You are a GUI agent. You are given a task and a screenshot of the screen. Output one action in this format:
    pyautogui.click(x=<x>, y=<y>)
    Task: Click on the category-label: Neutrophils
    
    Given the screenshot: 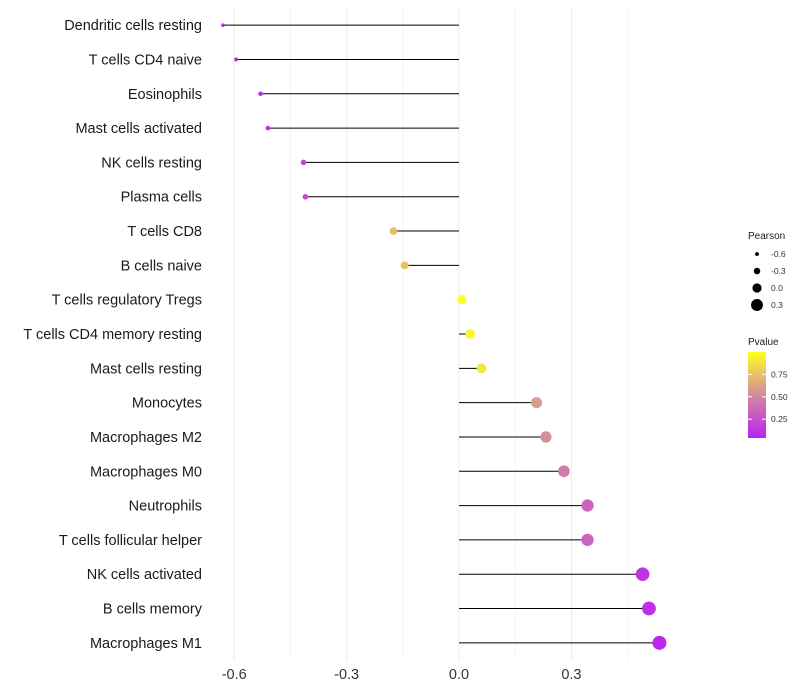 What is the action you would take?
    pyautogui.click(x=165, y=507)
    